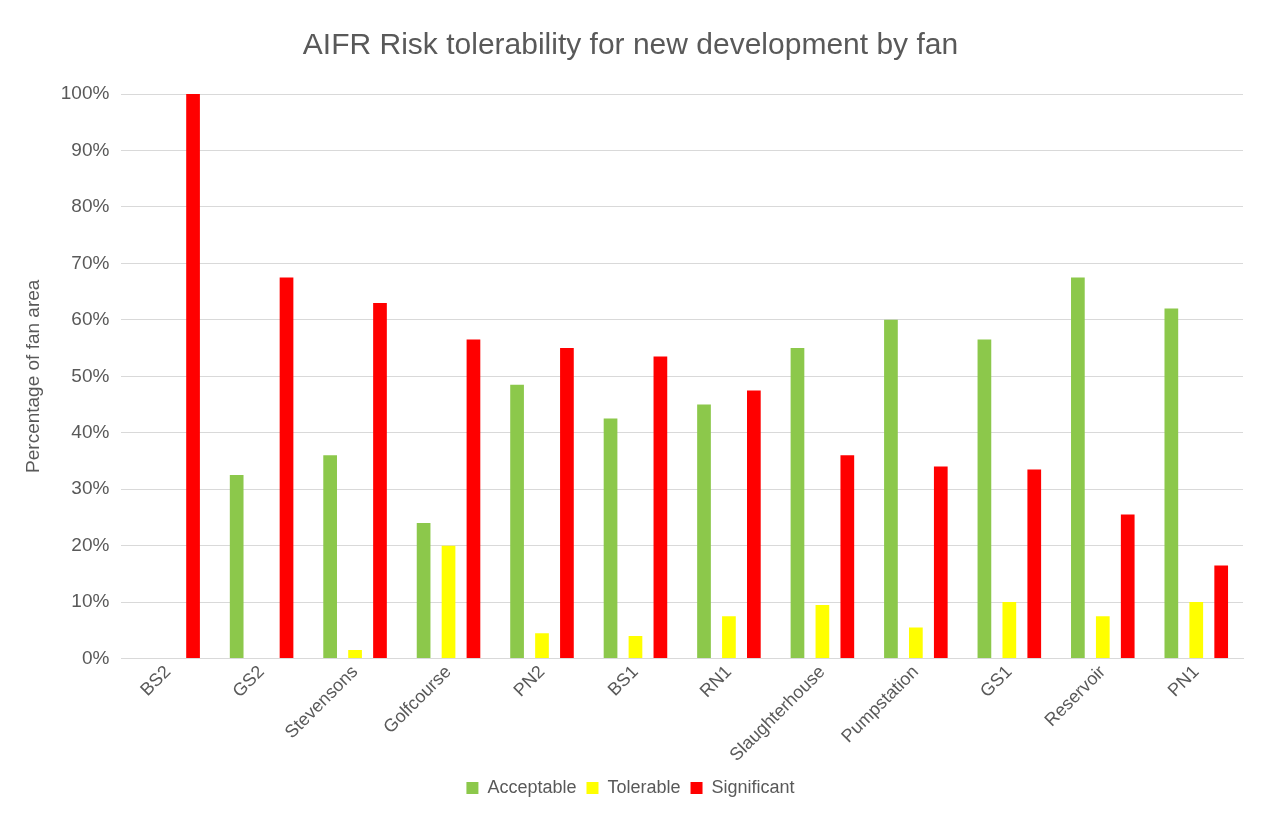  Describe the element at coordinates (90, 319) in the screenshot. I see `y-tick-label: 60%` at that location.